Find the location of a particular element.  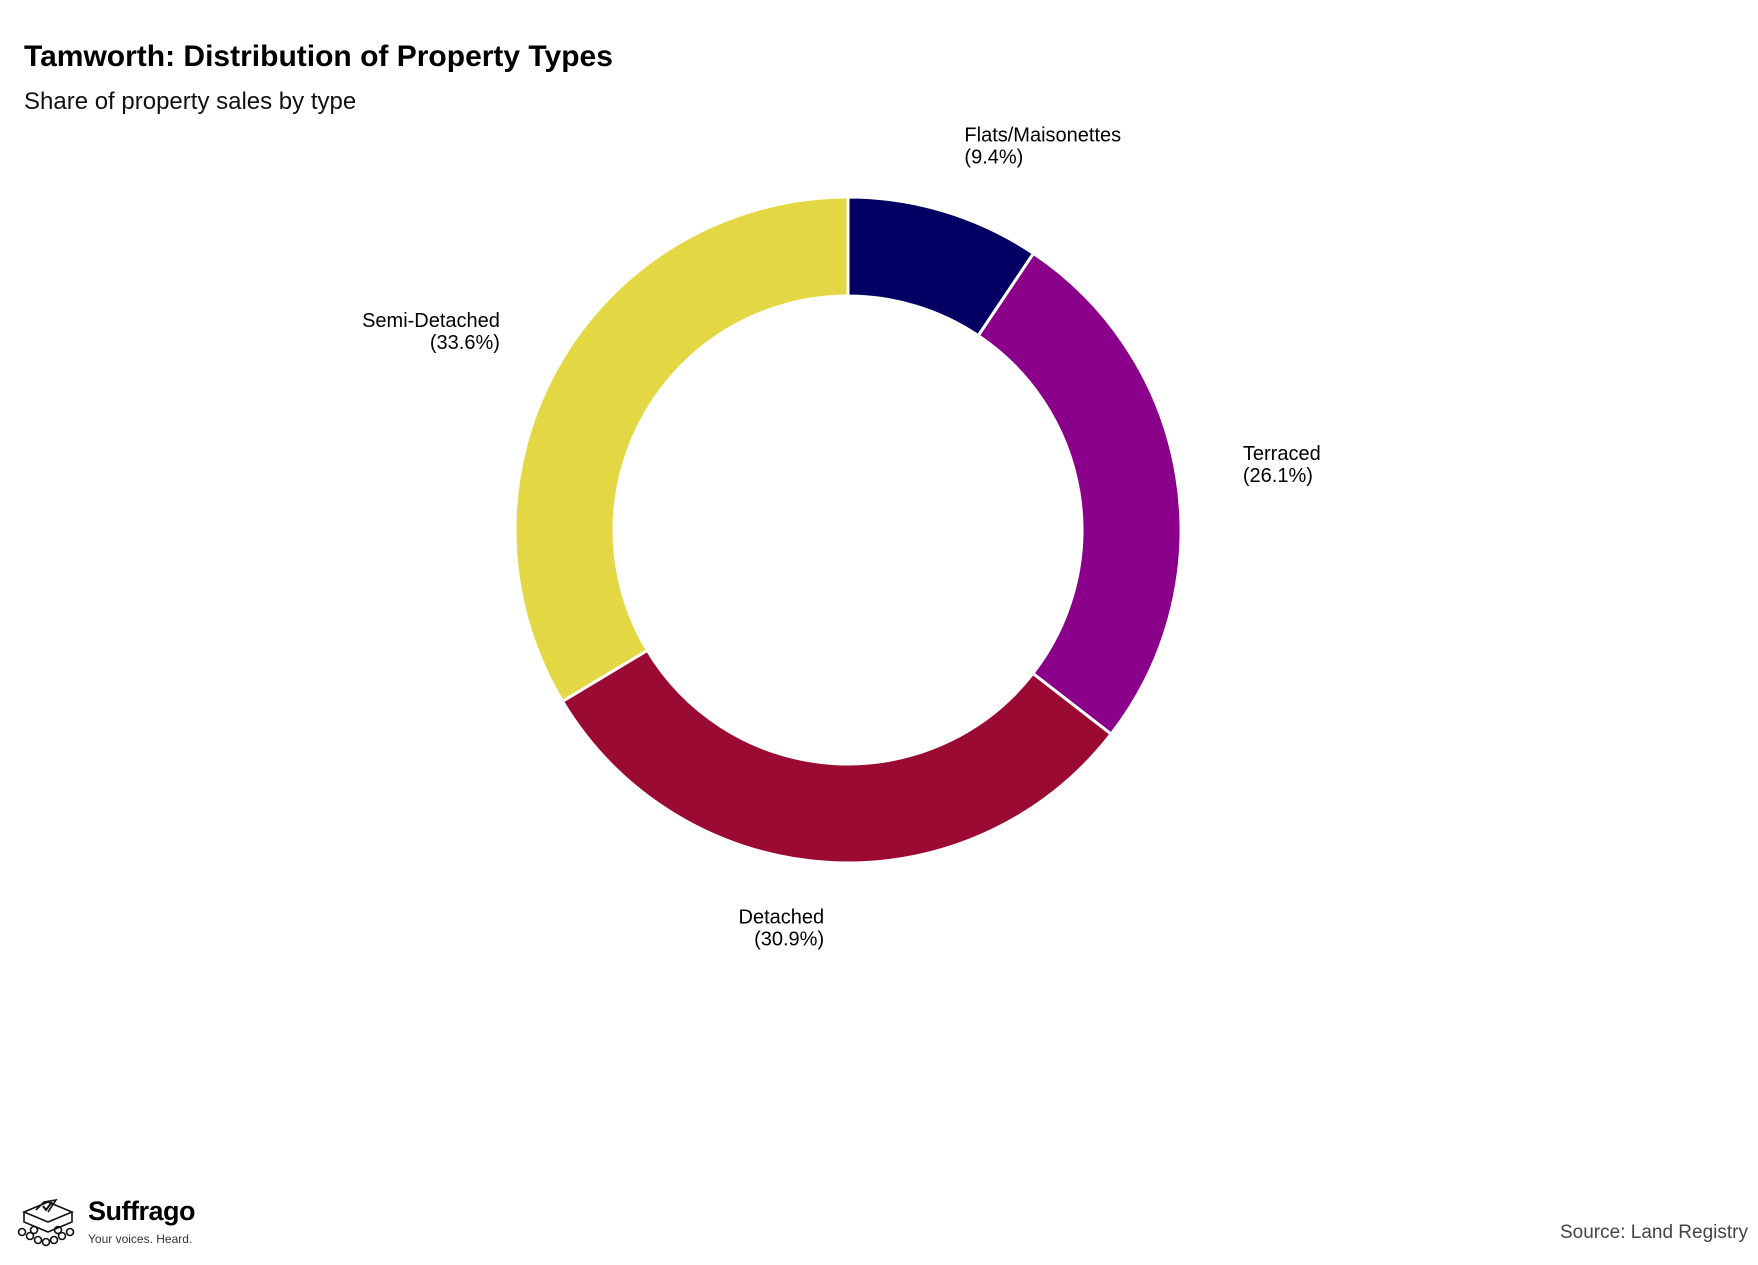

brand-name: Suffrago is located at coordinates (142, 1211).